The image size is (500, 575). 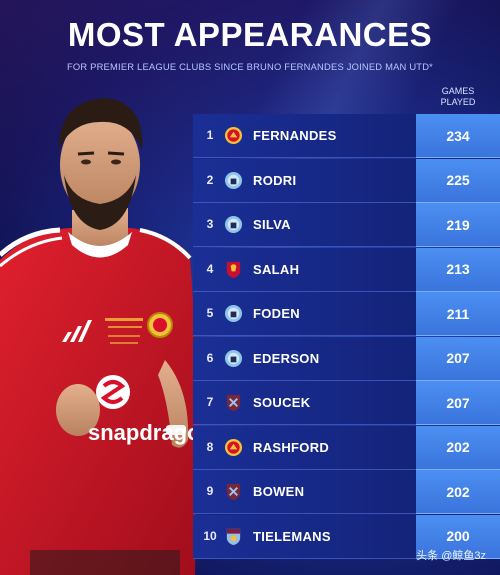 What do you see at coordinates (458, 102) in the screenshot?
I see `games-header-line2: PLAYED` at bounding box center [458, 102].